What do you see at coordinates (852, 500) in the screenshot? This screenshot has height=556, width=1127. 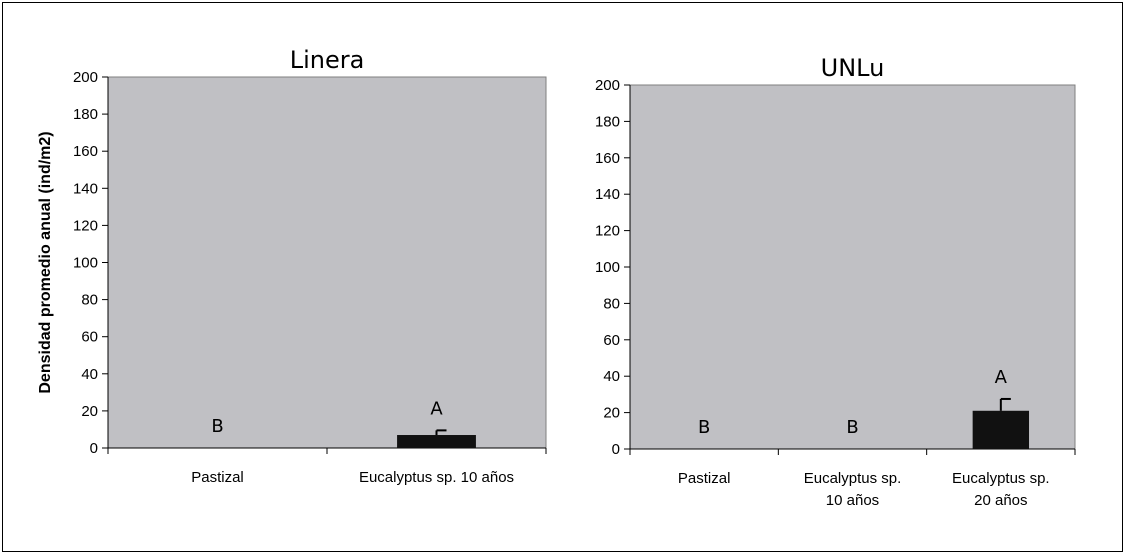 I see `panel2-category-label: 10 años` at bounding box center [852, 500].